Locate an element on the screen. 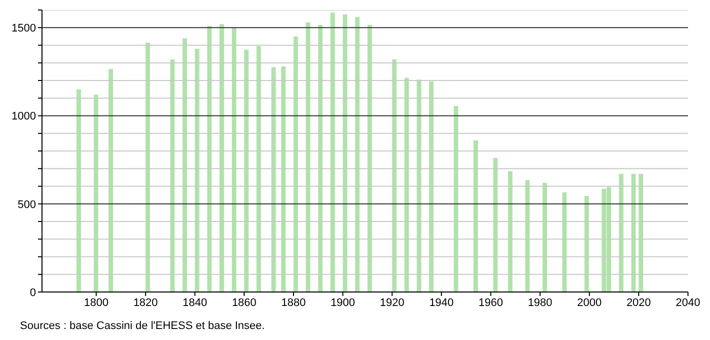 This screenshot has height=340, width=710. x-tick-label: 1840 is located at coordinates (195, 302).